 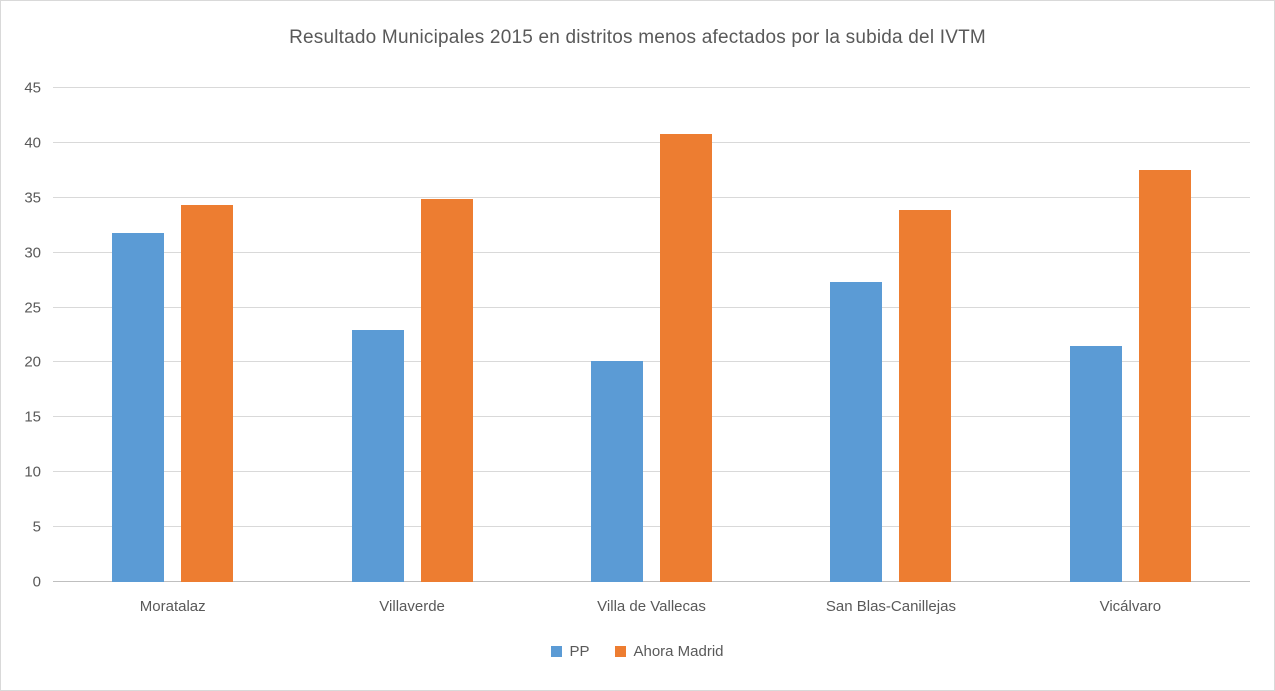 I want to click on legend-item-ahora-madrid: Ahora Madrid, so click(x=669, y=651).